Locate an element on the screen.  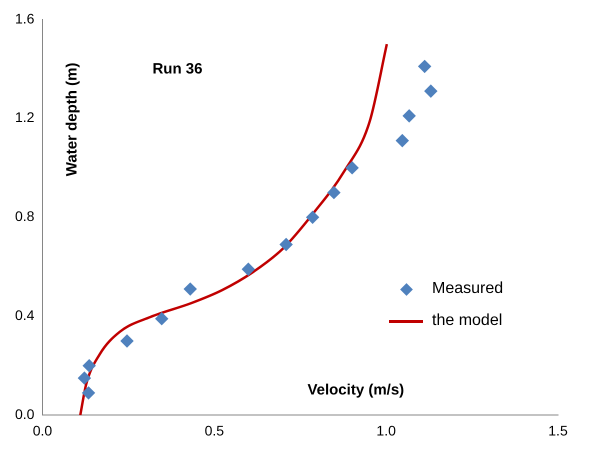
x-tick-label: 0.5 is located at coordinates (214, 430).